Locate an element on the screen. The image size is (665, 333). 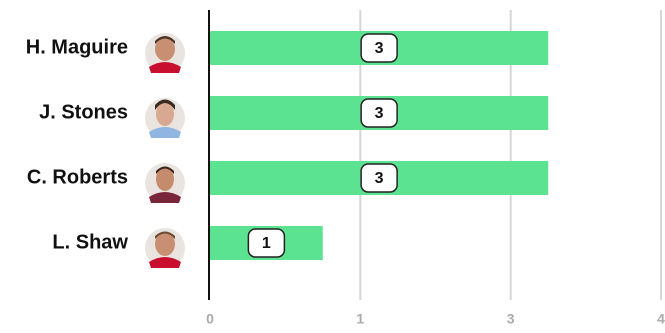
value-label: 1 is located at coordinates (266, 243).